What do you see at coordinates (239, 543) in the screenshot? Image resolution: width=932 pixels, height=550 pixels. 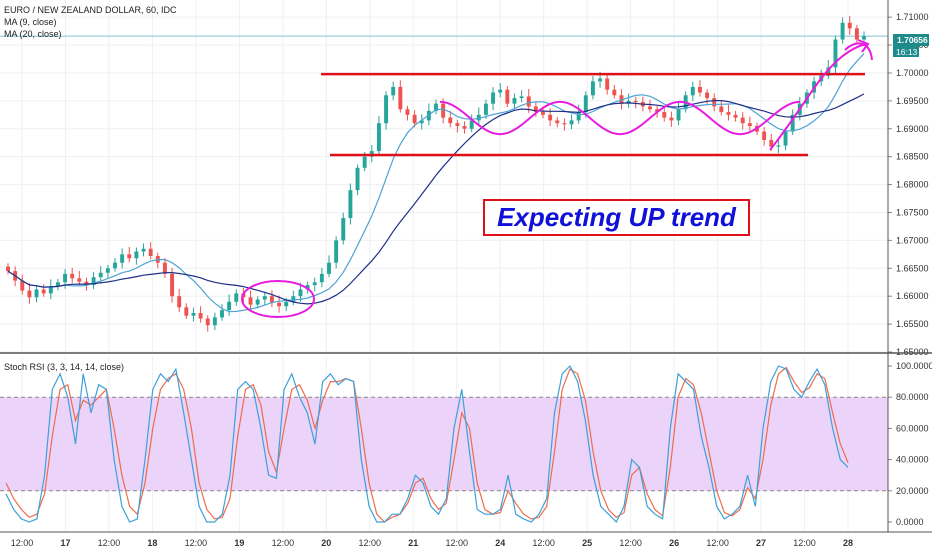 I see `x-tick-label: 19` at bounding box center [239, 543].